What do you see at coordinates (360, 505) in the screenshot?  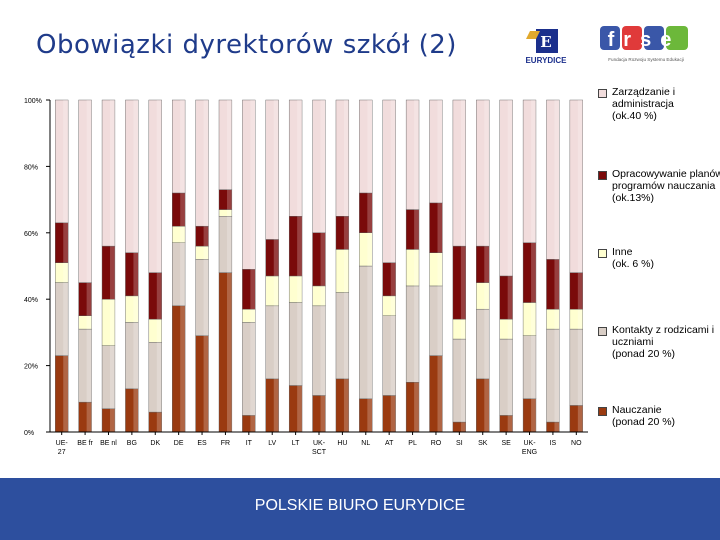 I see `footer-text: POLSKIE BIURO EURYDICE` at bounding box center [360, 505].